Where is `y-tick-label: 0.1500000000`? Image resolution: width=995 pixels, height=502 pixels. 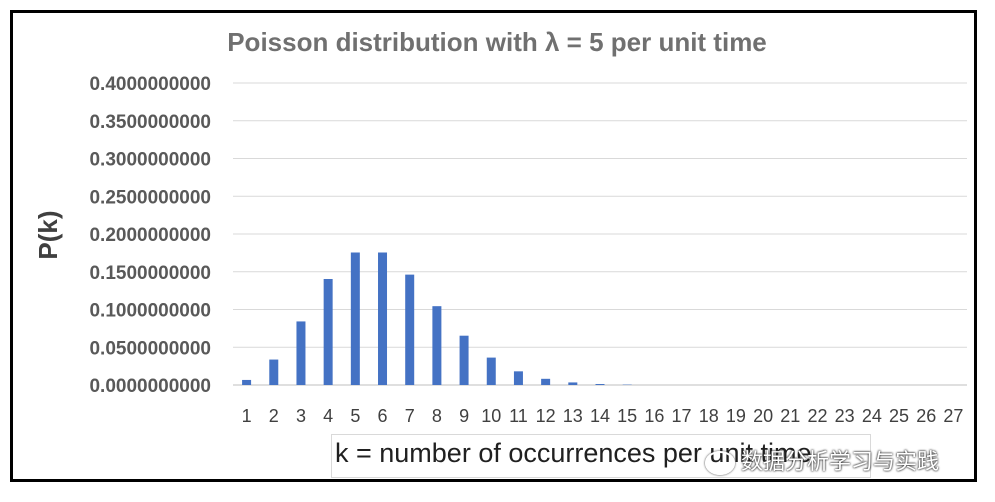
y-tick-label: 0.1500000000 is located at coordinates (150, 273).